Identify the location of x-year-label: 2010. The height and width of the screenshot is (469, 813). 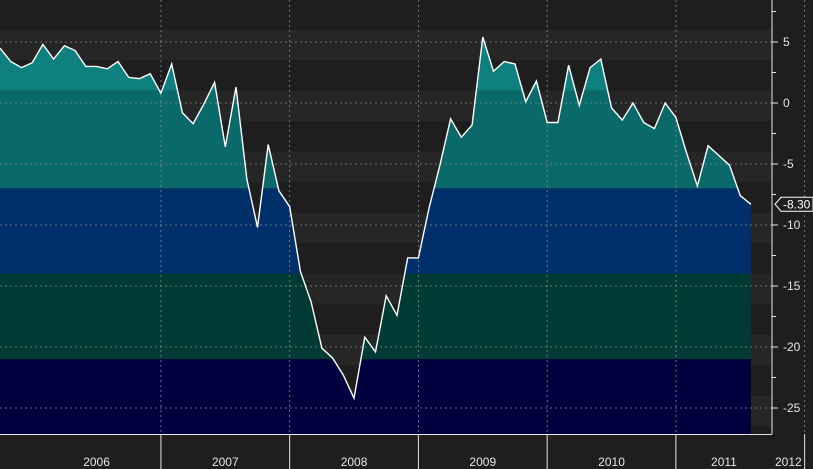
(611, 462).